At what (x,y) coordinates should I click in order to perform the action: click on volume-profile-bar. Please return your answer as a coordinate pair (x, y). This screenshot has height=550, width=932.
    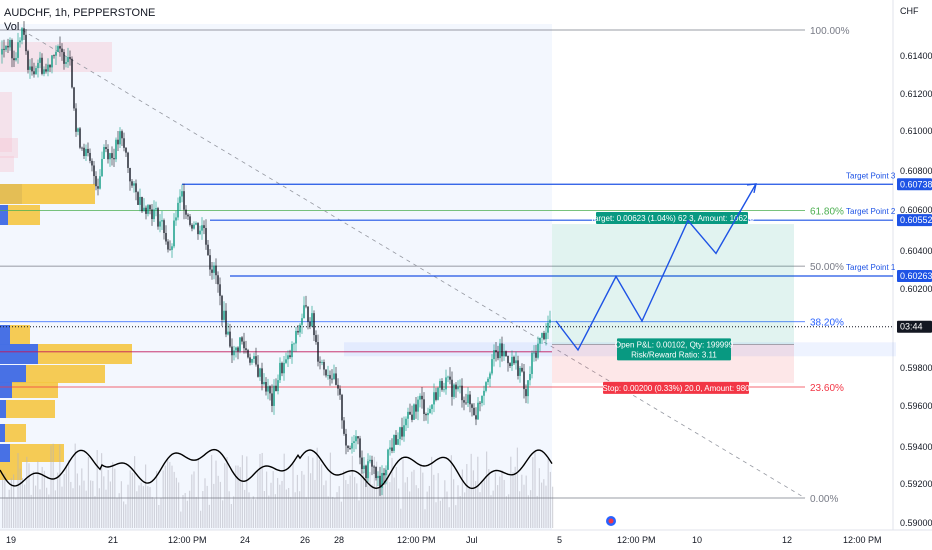
    Looking at the image, I should click on (20, 215).